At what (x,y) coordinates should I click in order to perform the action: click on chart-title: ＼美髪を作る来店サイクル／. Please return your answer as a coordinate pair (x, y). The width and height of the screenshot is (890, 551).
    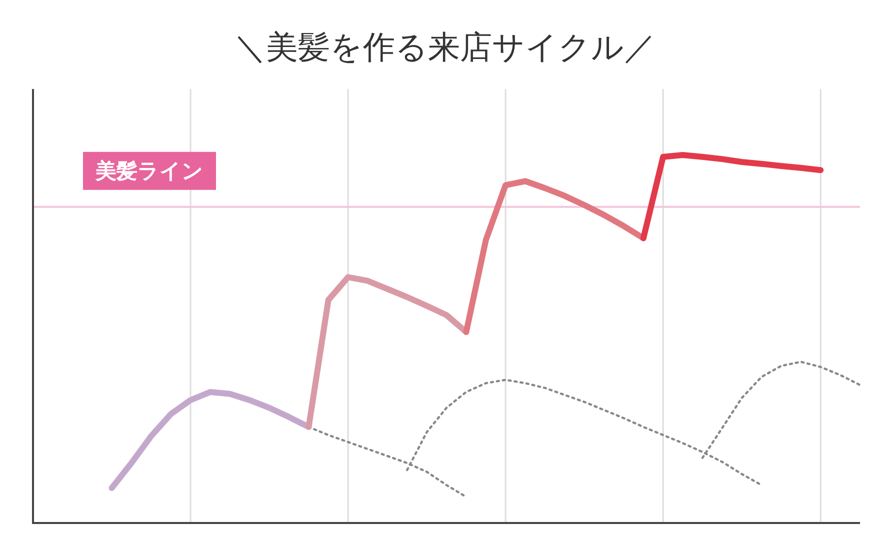
    Looking at the image, I should click on (445, 47).